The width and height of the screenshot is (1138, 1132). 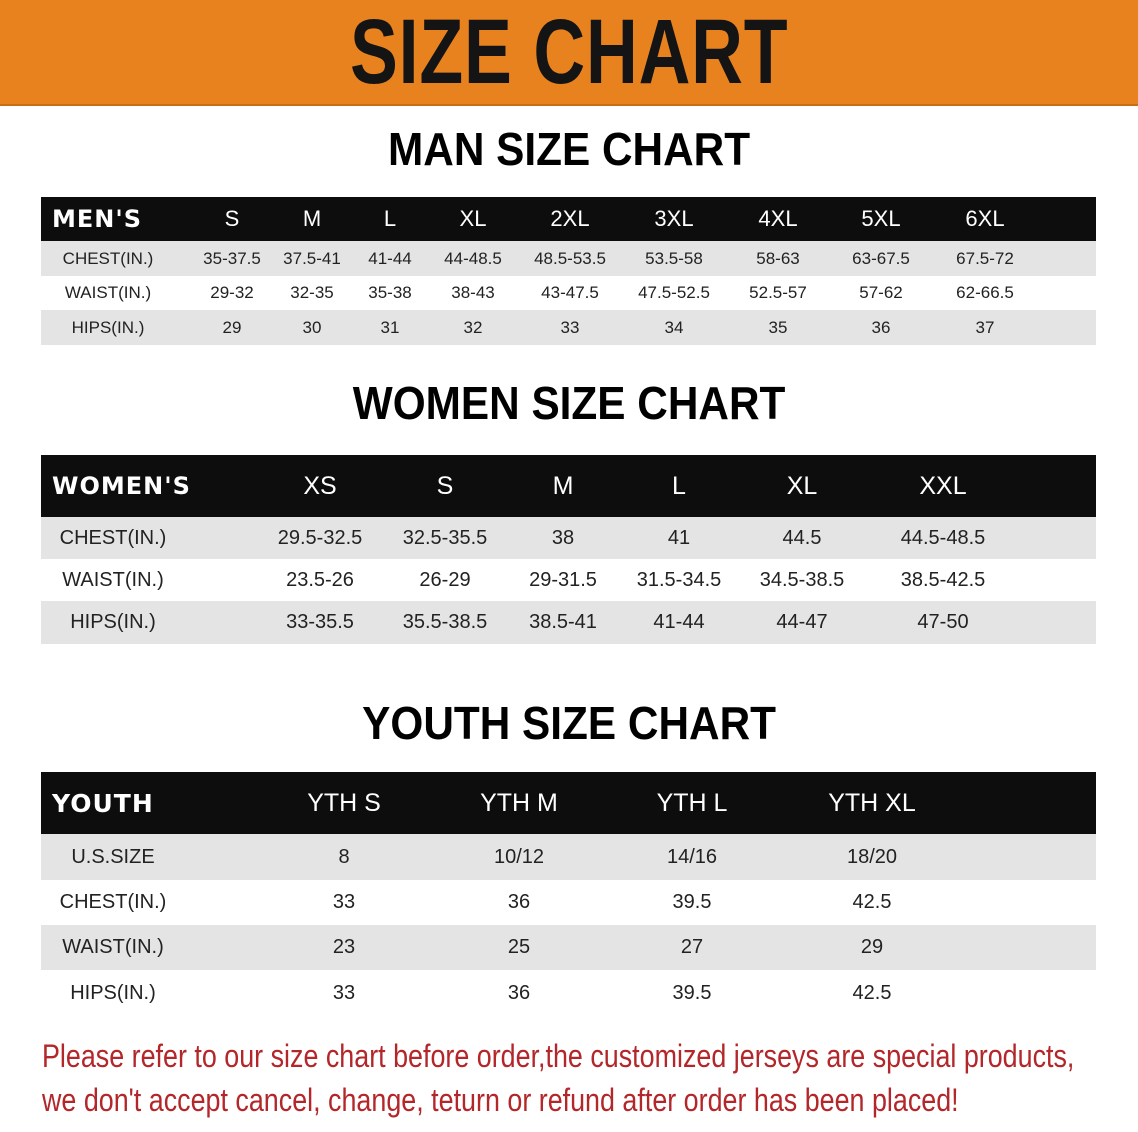 I want to click on table-cell: 53.5-58, so click(x=674, y=258).